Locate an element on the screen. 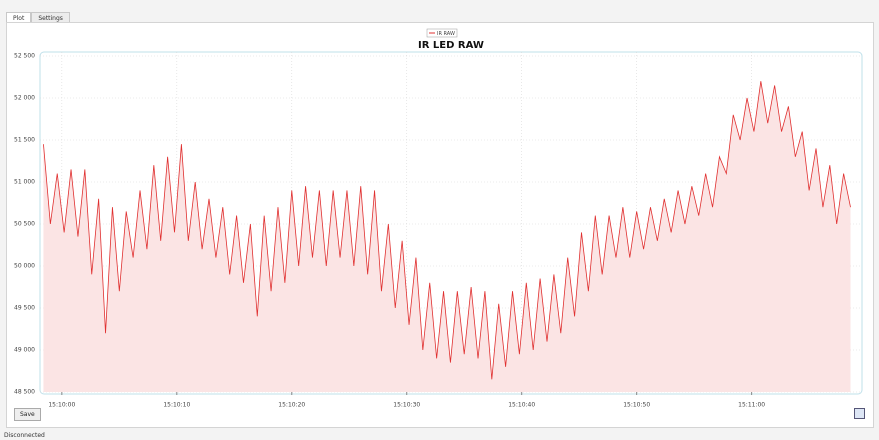 This screenshot has width=879, height=440. x-tick-label: 15:10:10 is located at coordinates (176, 405).